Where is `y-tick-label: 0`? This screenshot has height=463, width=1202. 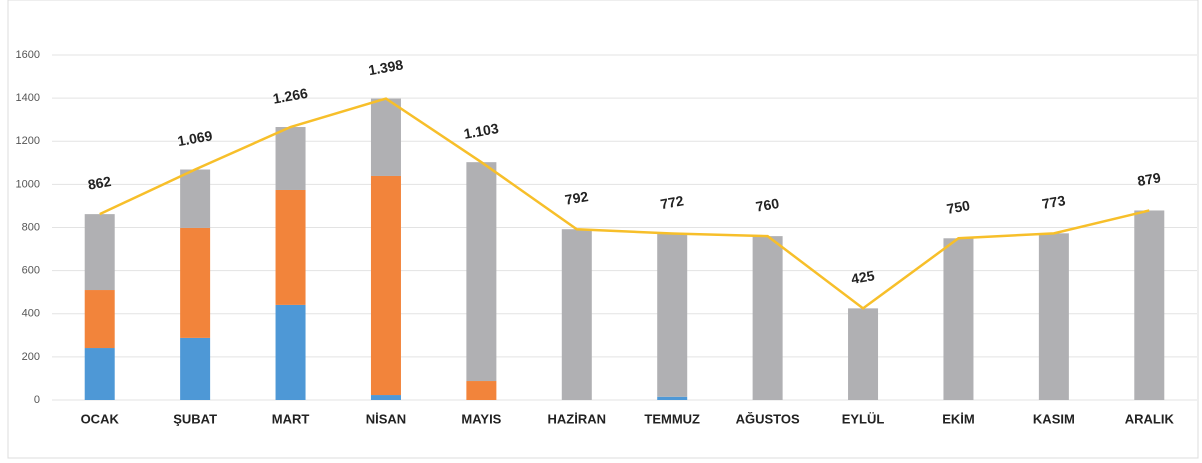
y-tick-label: 0 is located at coordinates (37, 400).